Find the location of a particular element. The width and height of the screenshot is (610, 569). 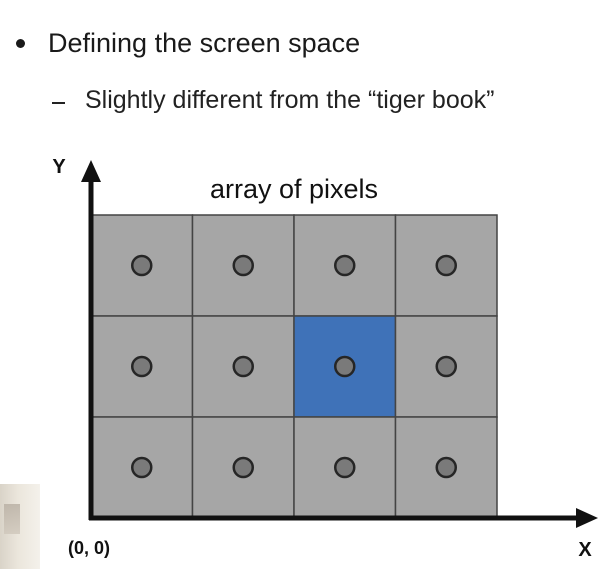

y-axis-label: Y is located at coordinates (59, 167).